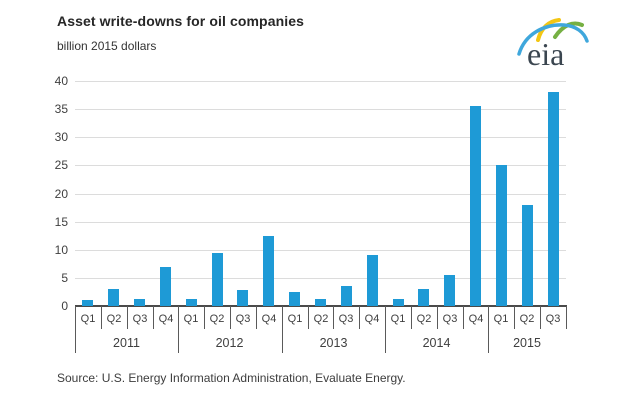 The height and width of the screenshot is (415, 623). What do you see at coordinates (61, 194) in the screenshot?
I see `y-tick-label: 20` at bounding box center [61, 194].